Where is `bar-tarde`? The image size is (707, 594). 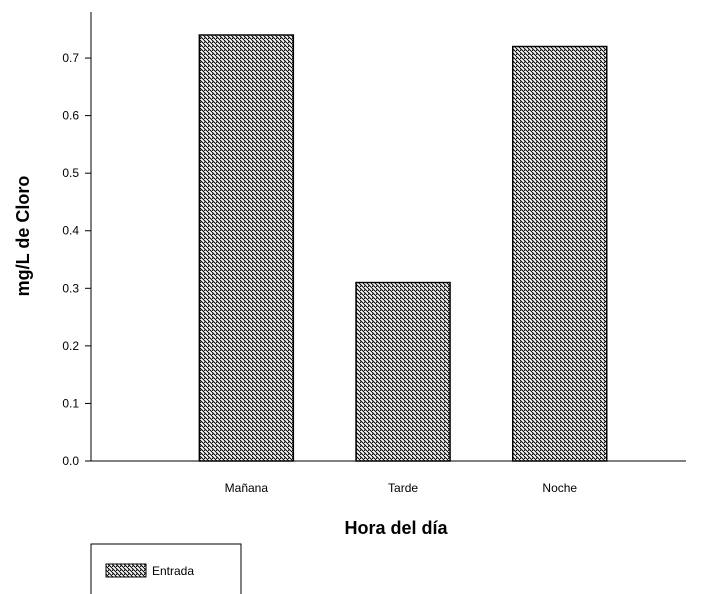 bar-tarde is located at coordinates (403, 371).